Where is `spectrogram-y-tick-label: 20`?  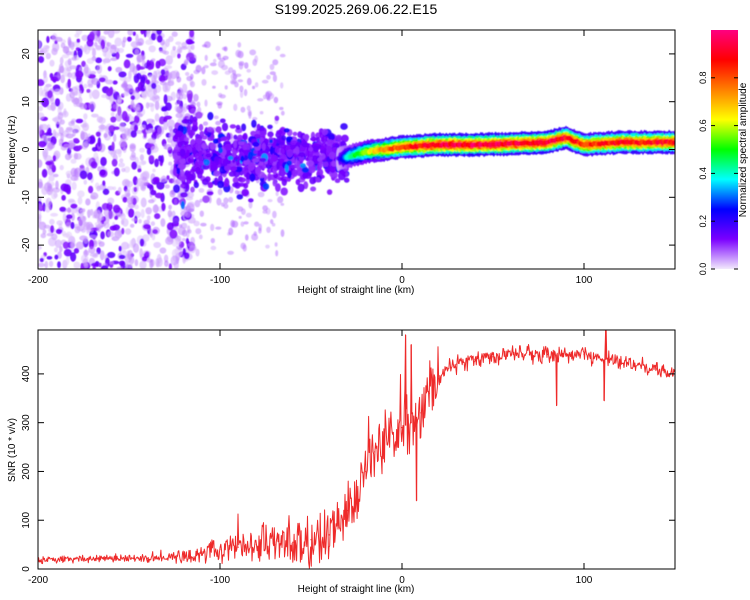 spectrogram-y-tick-label: 20 is located at coordinates (26, 54).